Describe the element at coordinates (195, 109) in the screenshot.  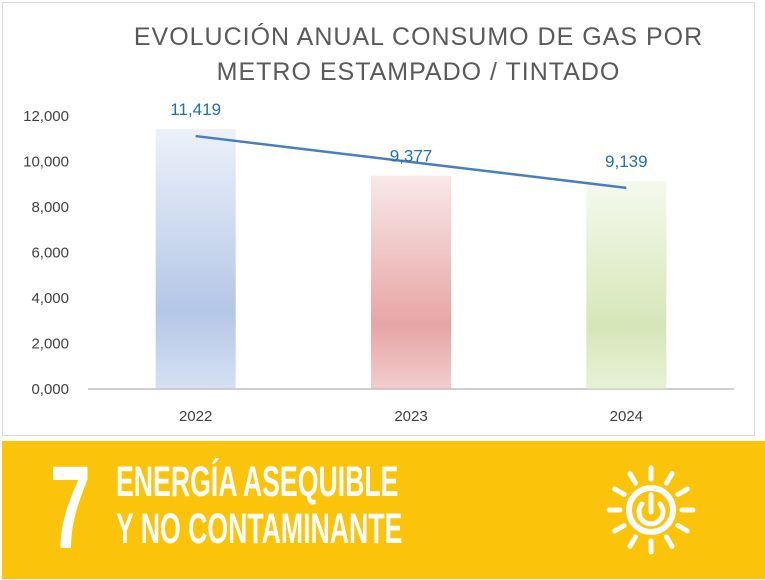
I see `data-label-2022: 11,419` at that location.